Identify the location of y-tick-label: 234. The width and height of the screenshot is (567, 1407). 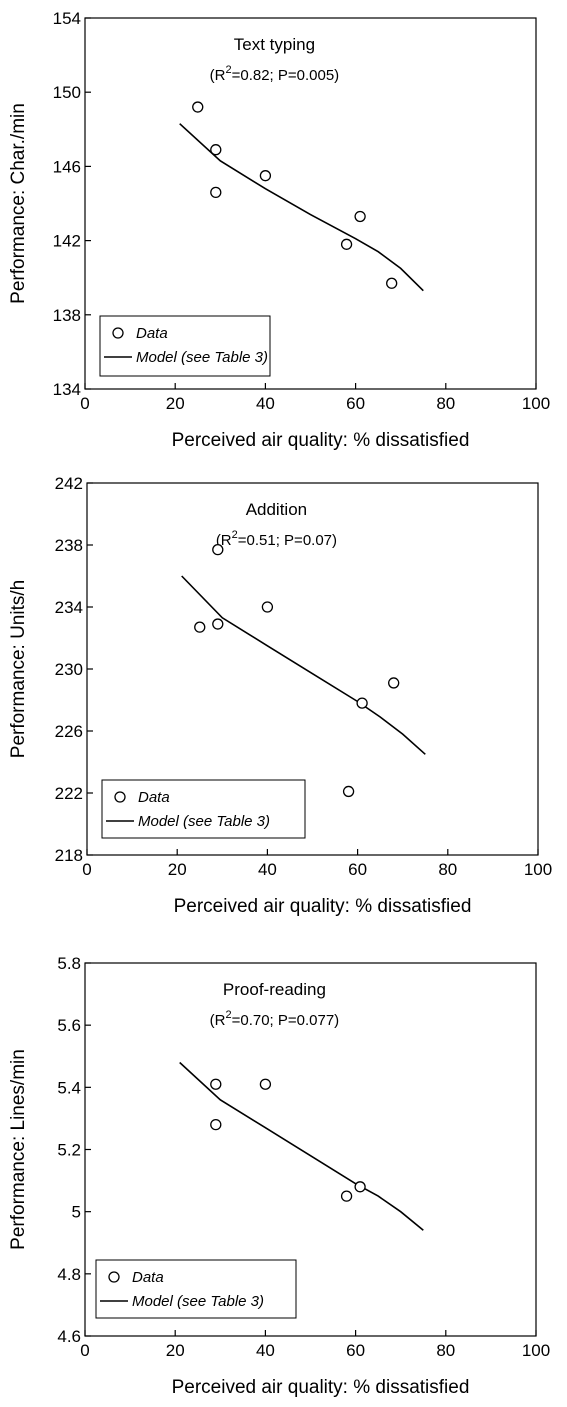
(69, 607).